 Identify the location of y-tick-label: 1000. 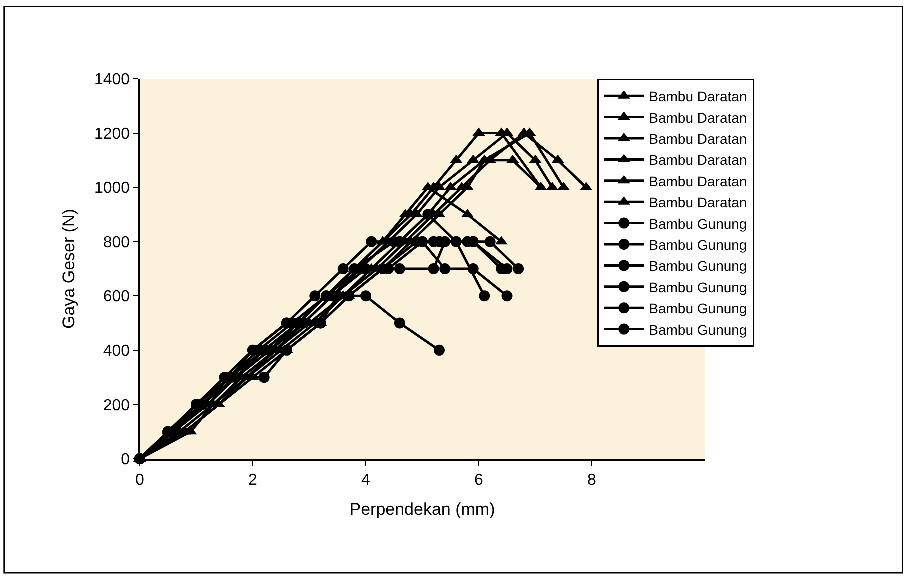
(112, 189).